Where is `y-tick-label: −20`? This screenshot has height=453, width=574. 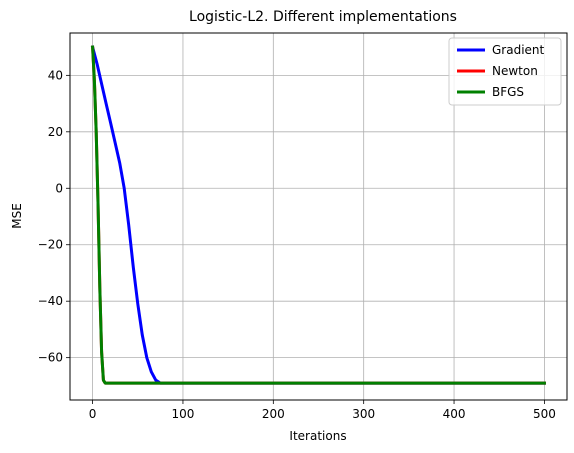
y-tick-label: −20 is located at coordinates (50, 245).